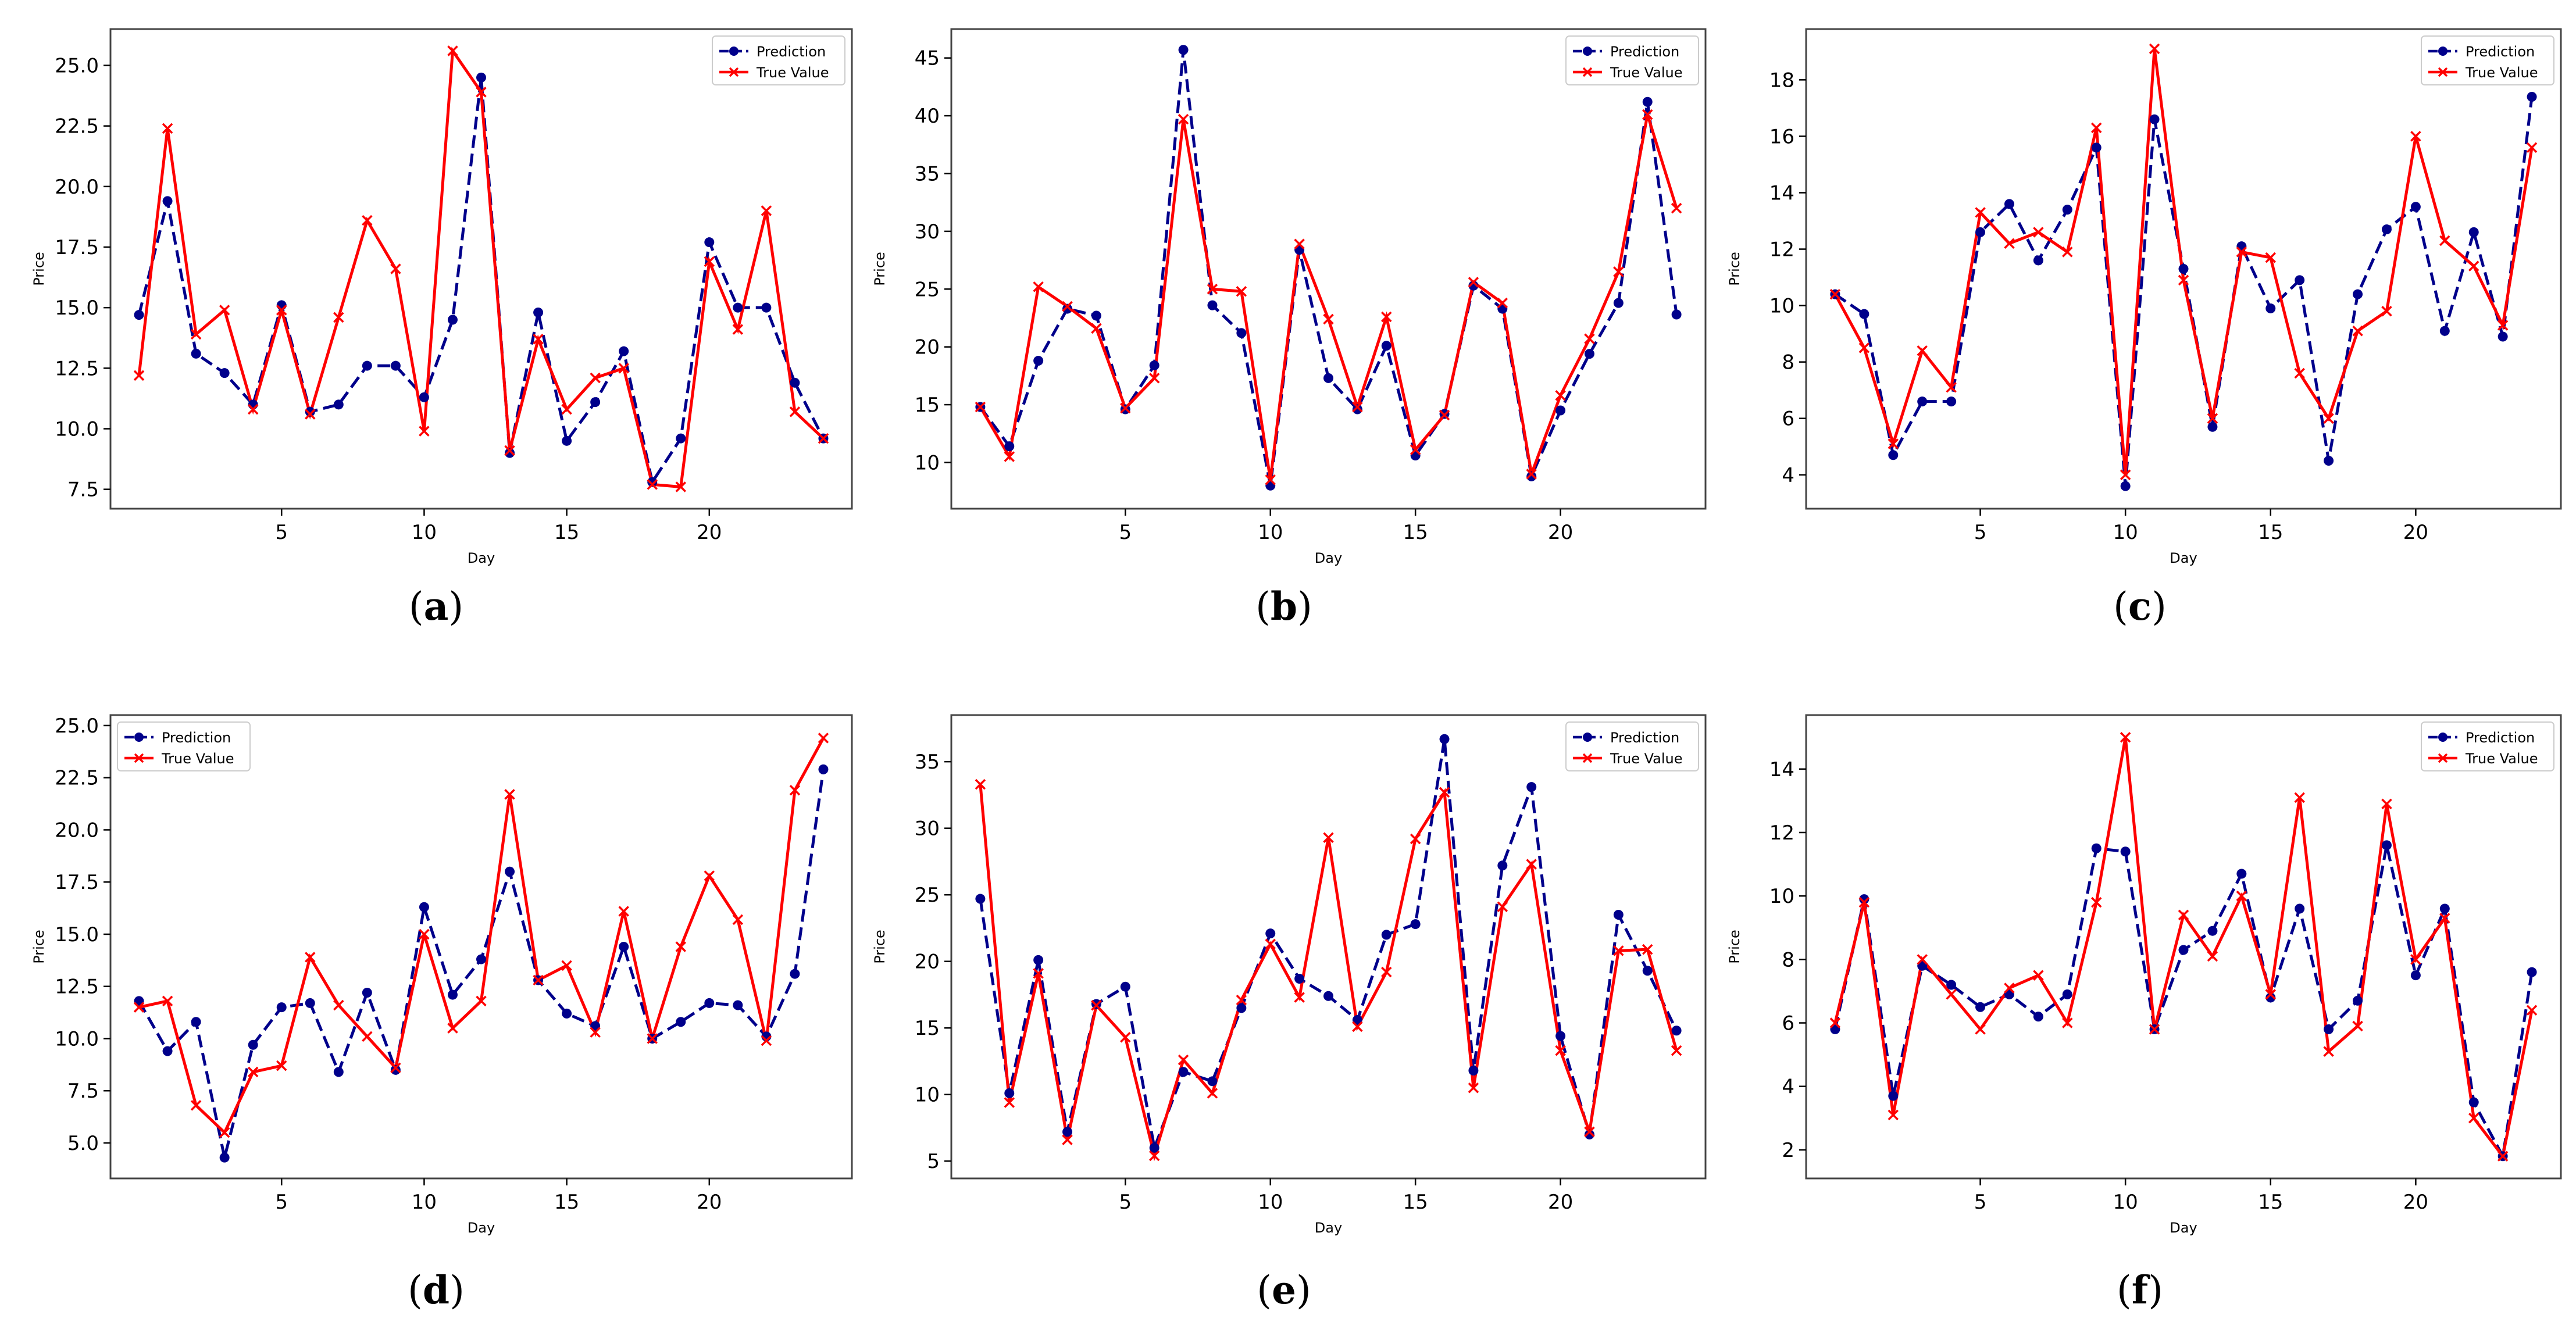 The width and height of the screenshot is (2576, 1329). Describe the element at coordinates (880, 269) in the screenshot. I see `y-axis-label: Price` at that location.